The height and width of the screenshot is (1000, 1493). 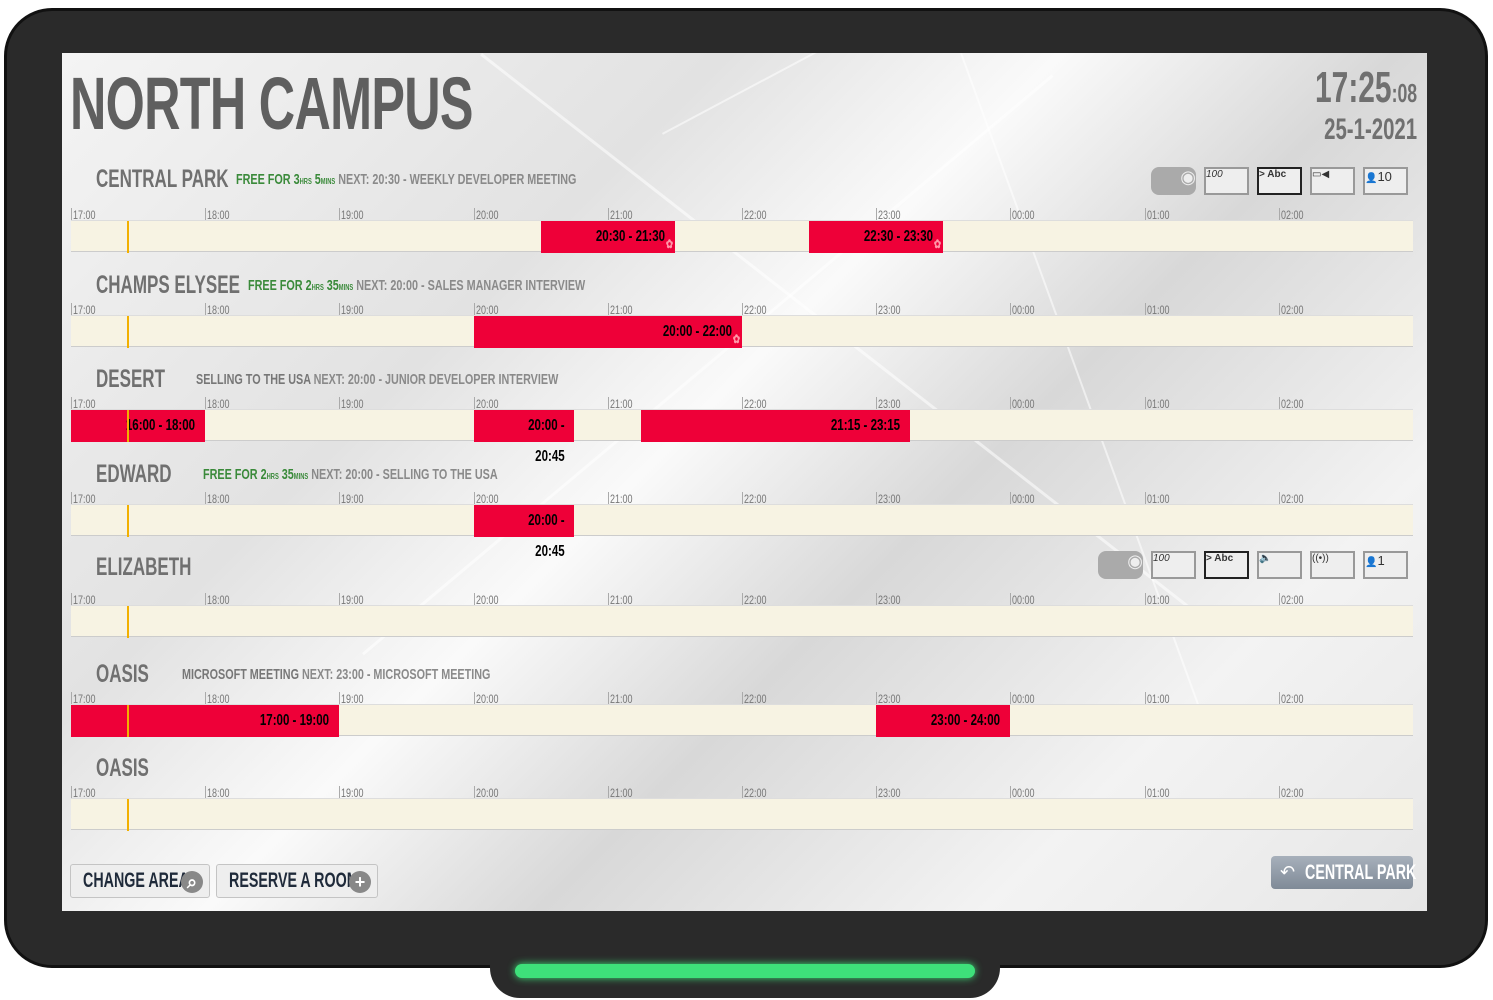 I want to click on speaker-icon: 🔈, so click(x=1279, y=565).